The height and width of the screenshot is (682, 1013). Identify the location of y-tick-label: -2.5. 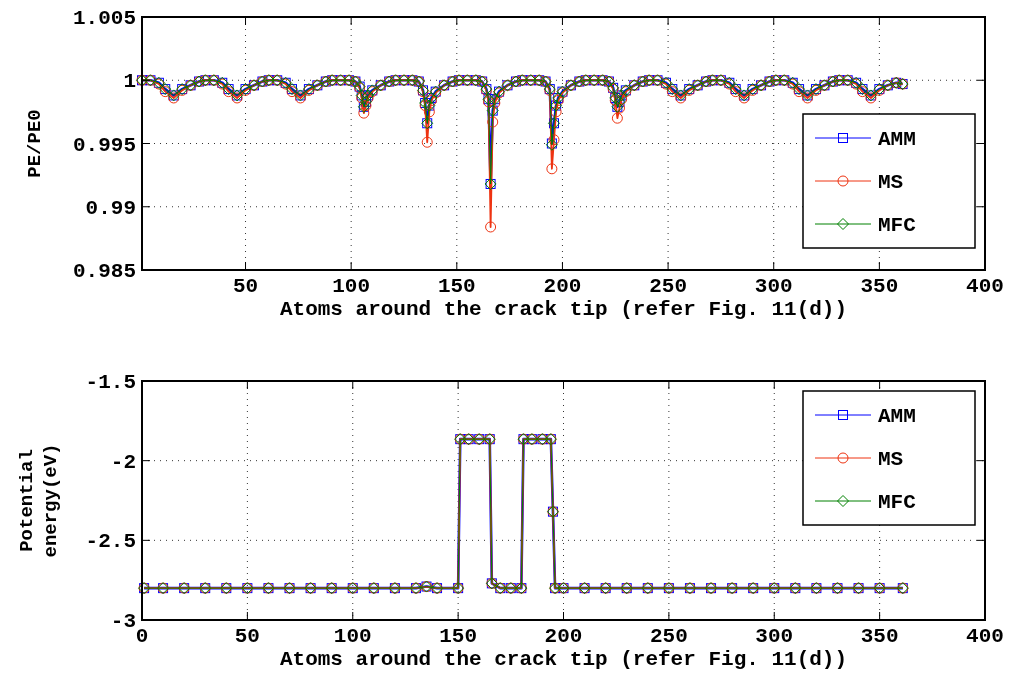
(110, 542).